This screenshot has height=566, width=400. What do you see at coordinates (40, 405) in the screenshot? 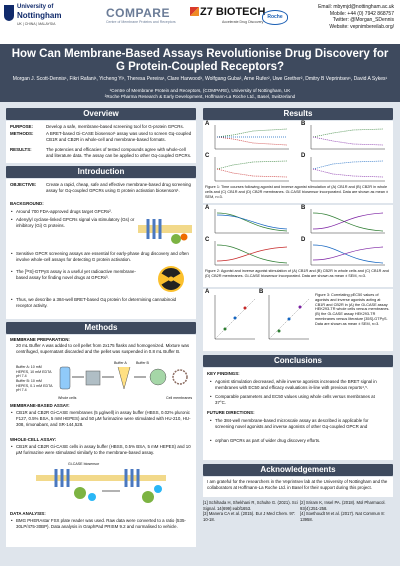
I see `membrane-assay-label: MEMBRANE-BASED ASSAY:` at bounding box center [40, 405].